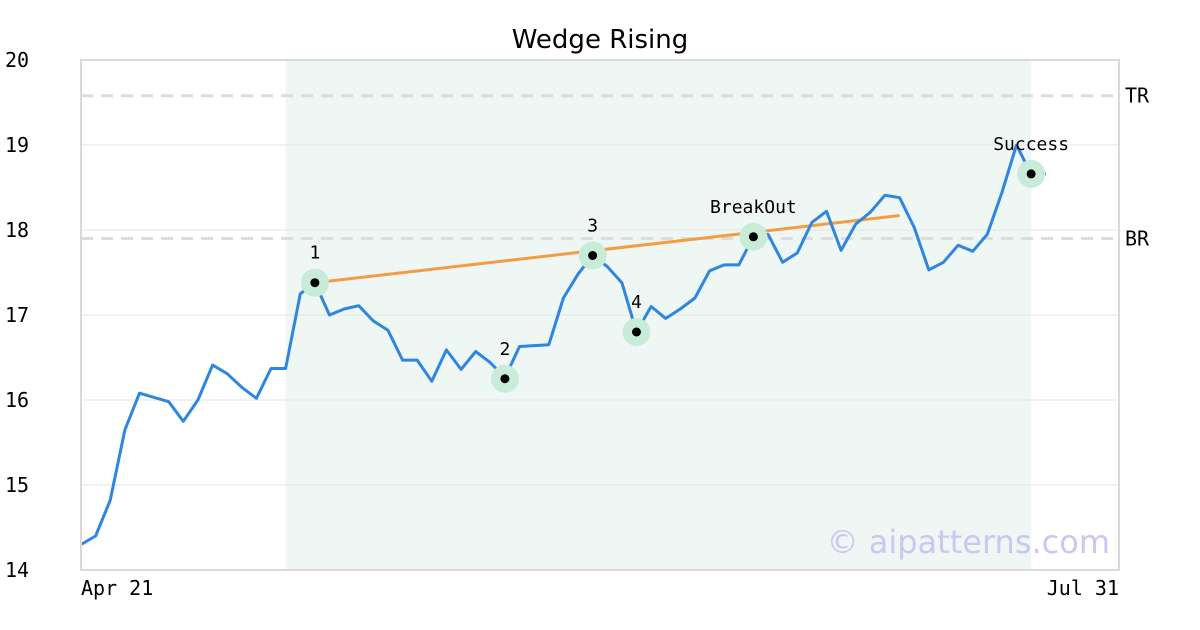 The width and height of the screenshot is (1200, 630). Describe the element at coordinates (1137, 239) in the screenshot. I see `horizontal-line-label: BR` at that location.